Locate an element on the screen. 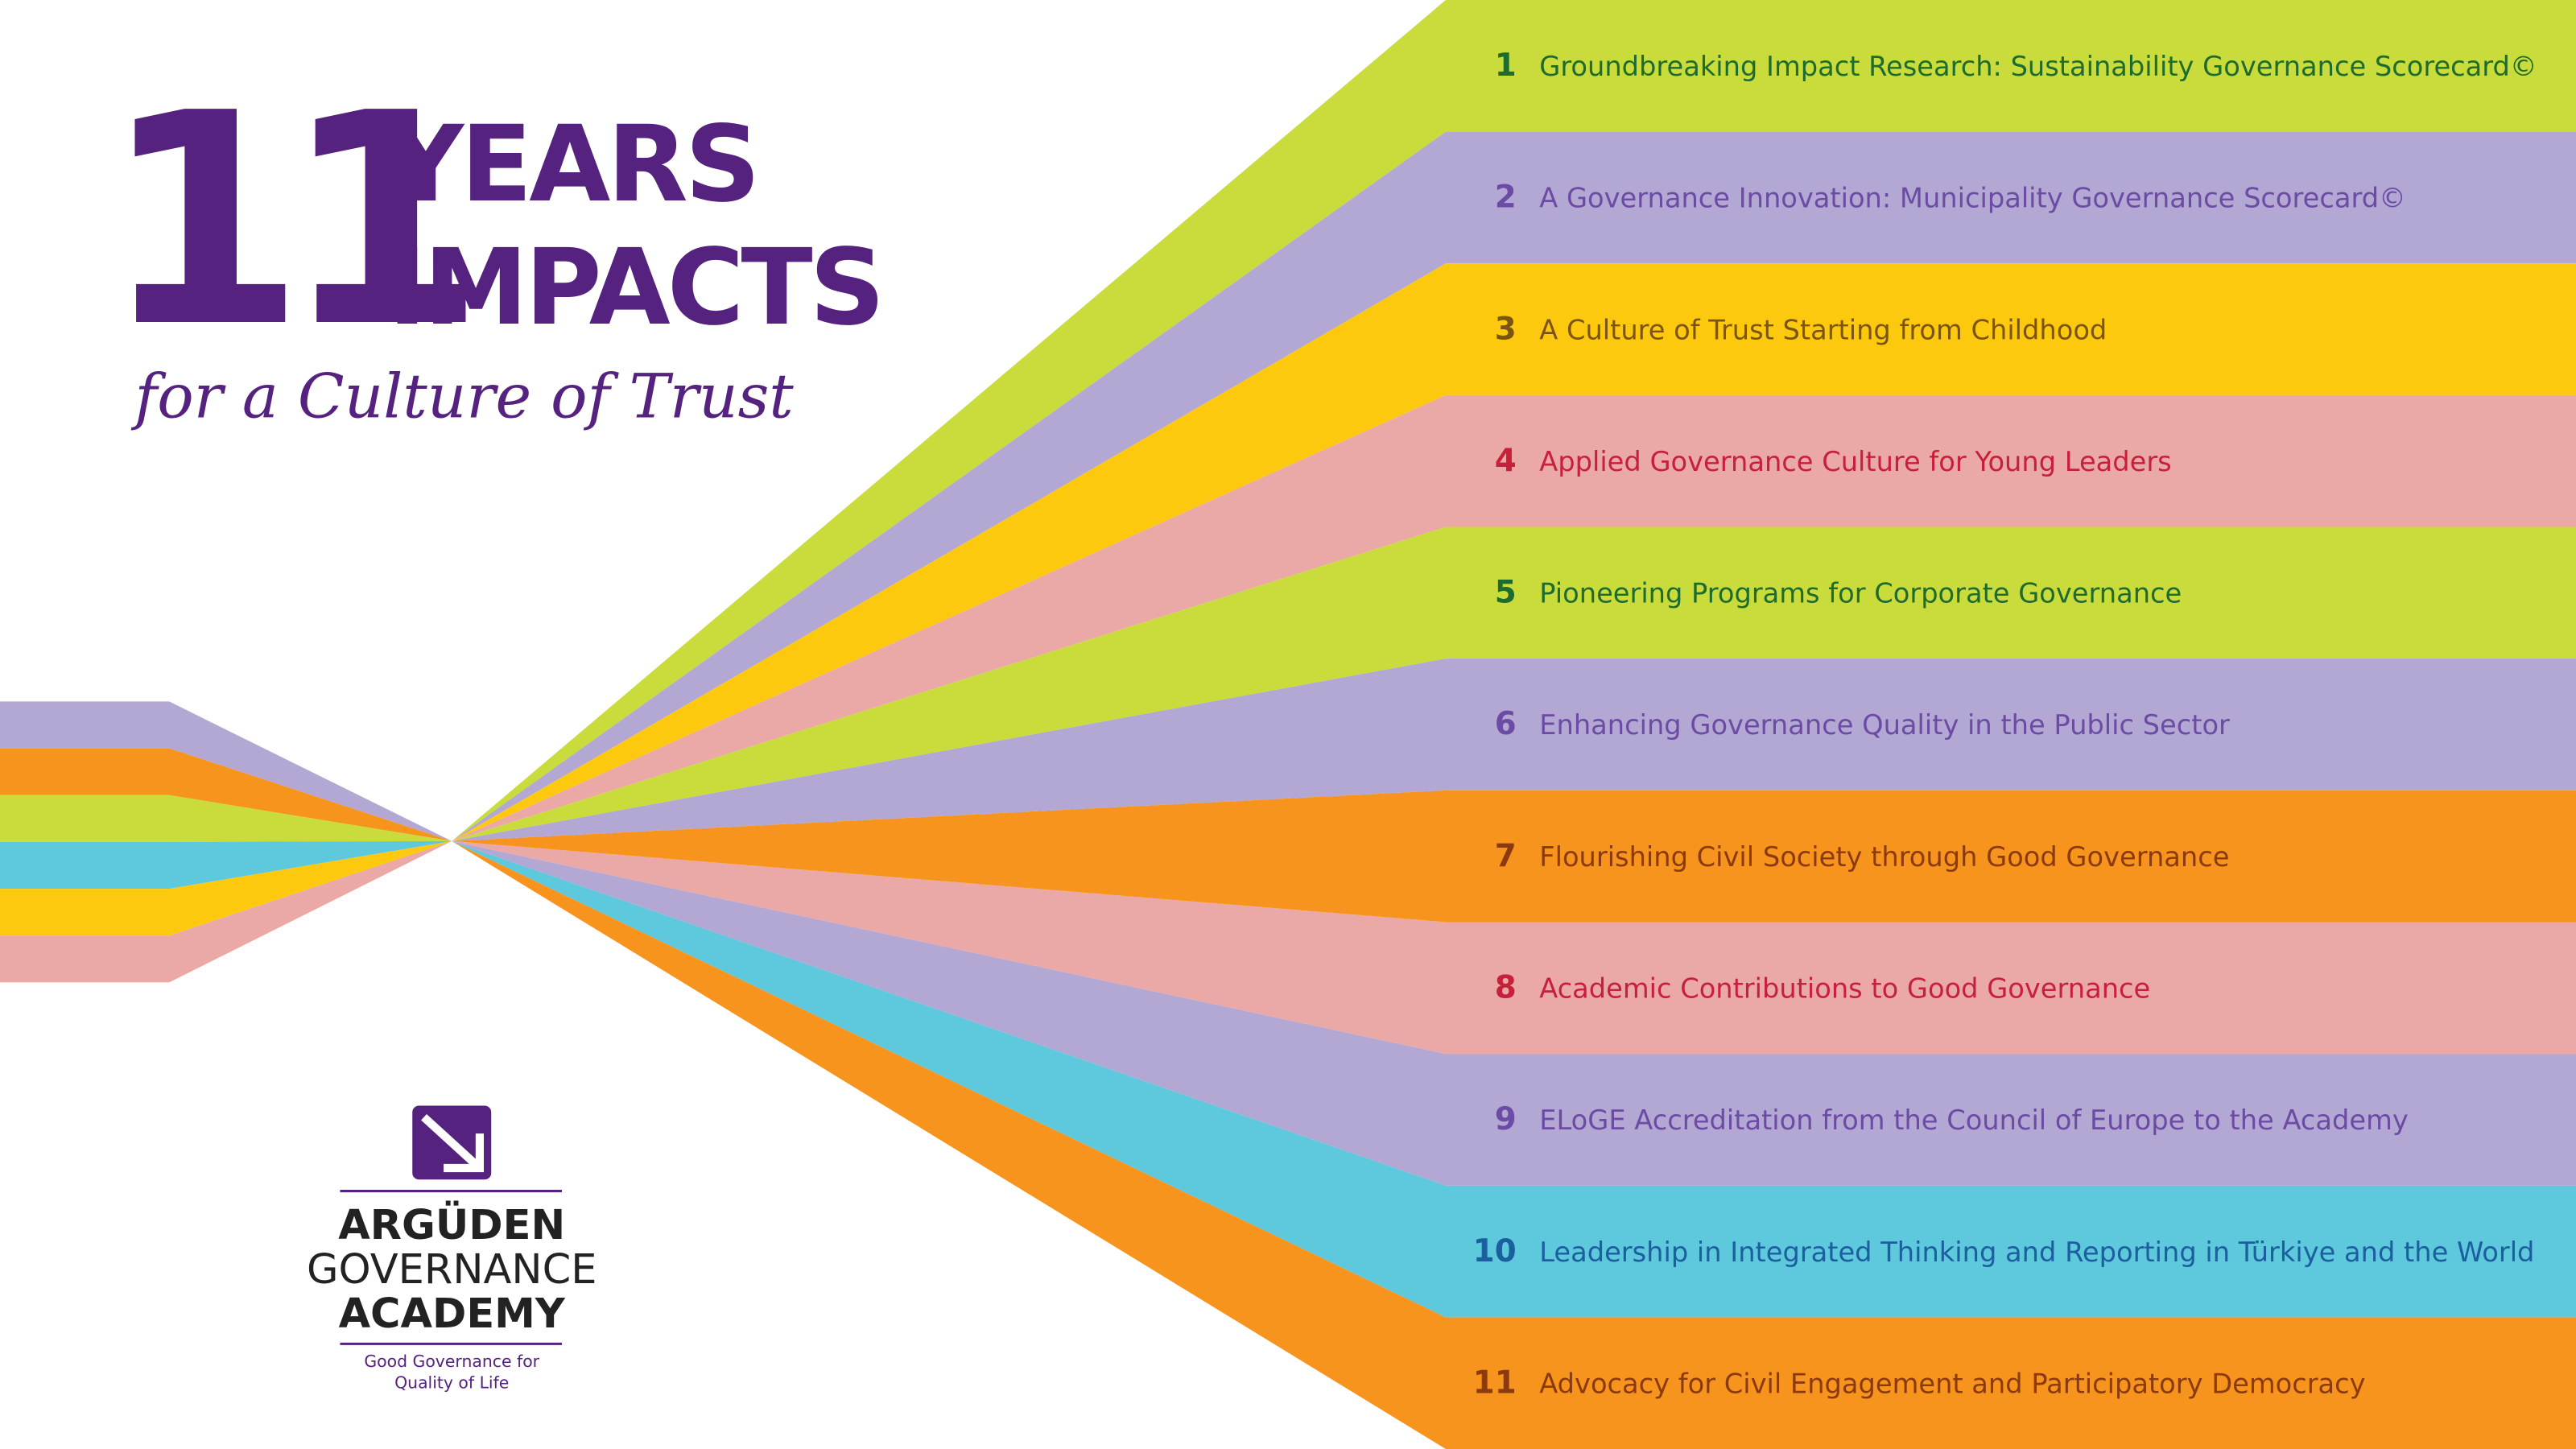 This screenshot has width=2576, height=1449. logo-arrow is located at coordinates (453, 1143).